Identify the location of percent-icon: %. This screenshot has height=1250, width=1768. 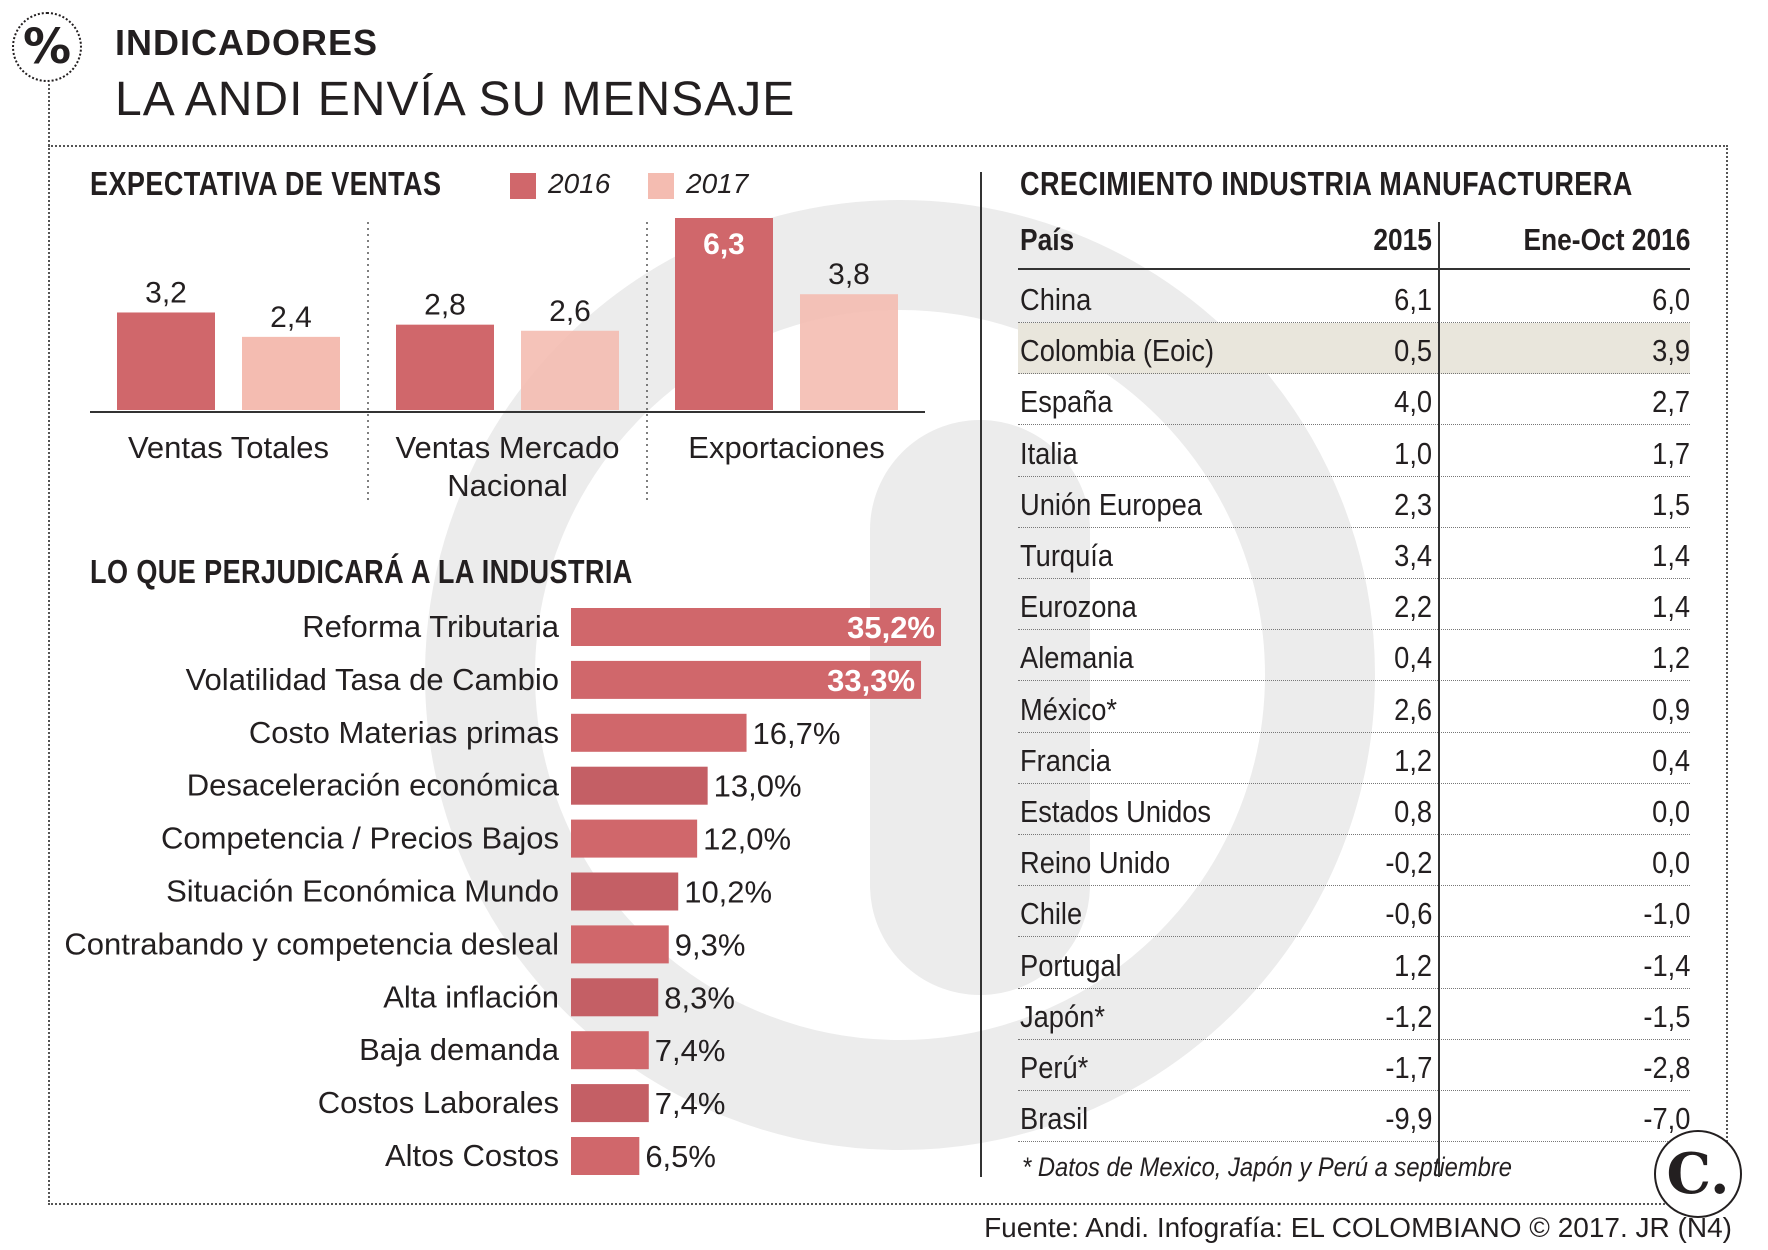
(47, 47).